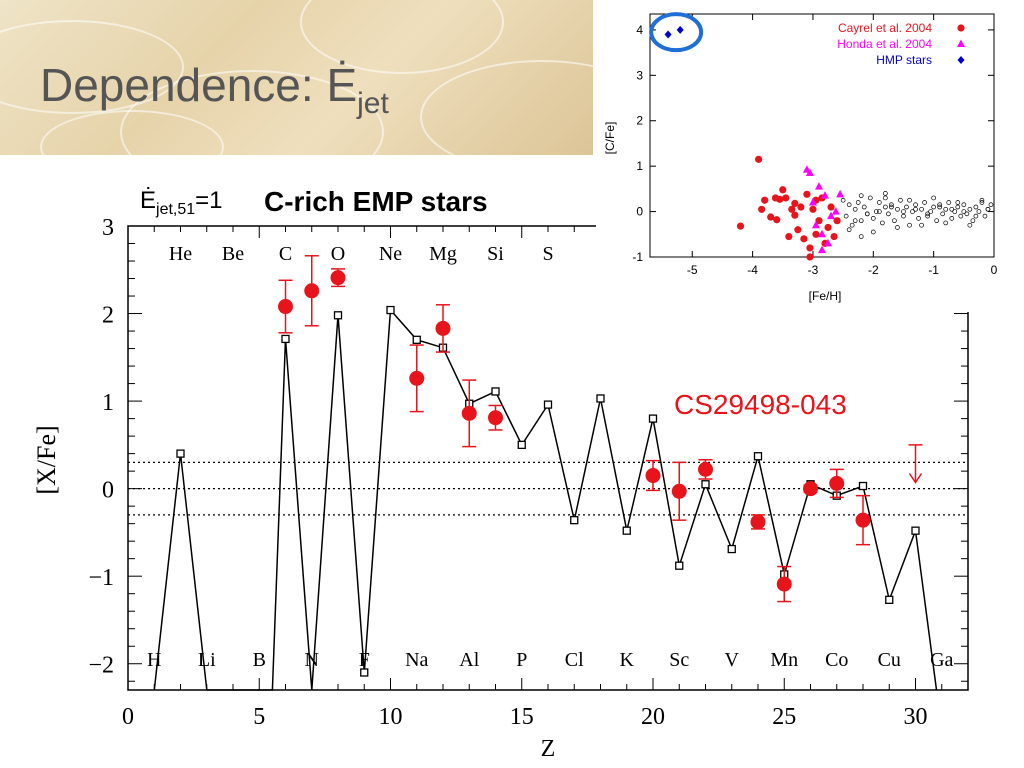 The image size is (1024, 768). I want to click on element-label-bottom: Na, so click(416, 660).